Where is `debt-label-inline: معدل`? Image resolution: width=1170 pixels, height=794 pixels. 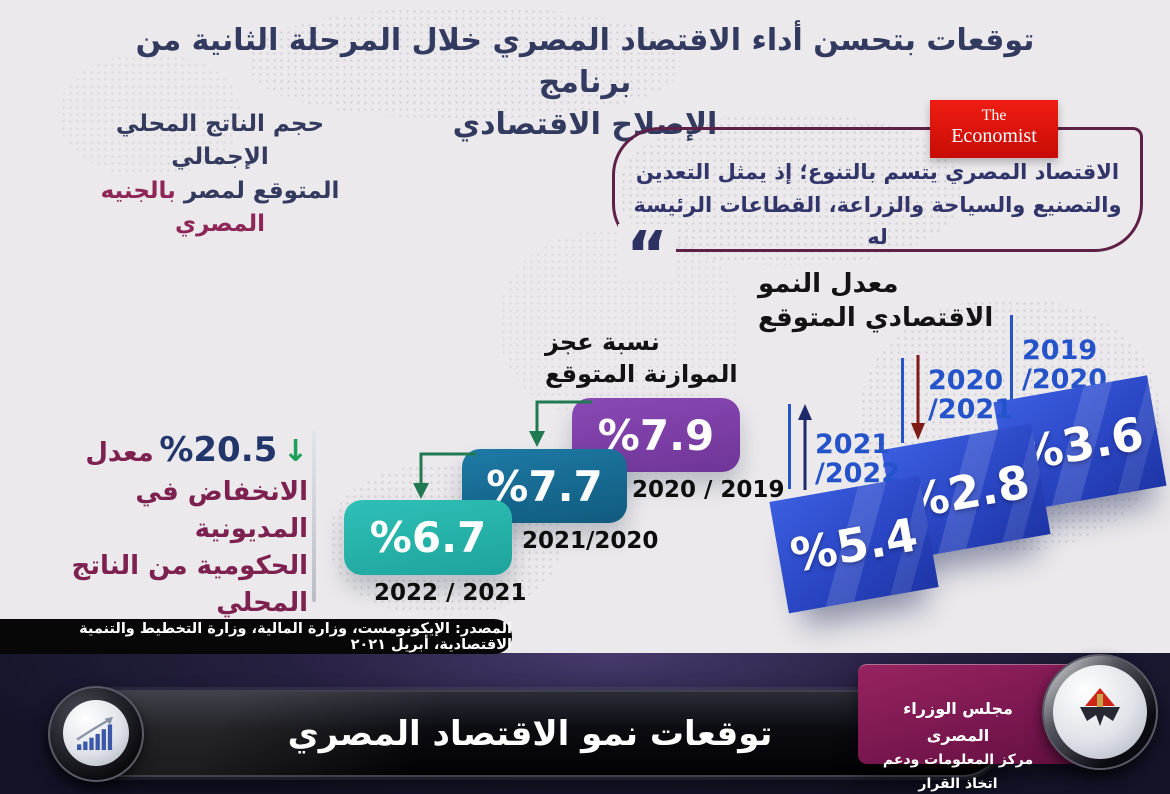
debt-label-inline: معدل is located at coordinates (119, 453).